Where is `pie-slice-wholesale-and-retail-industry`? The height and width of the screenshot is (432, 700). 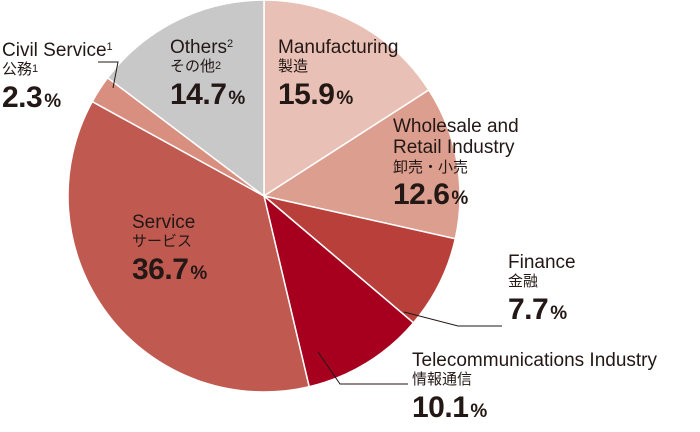 pie-slice-wholesale-and-retail-industry is located at coordinates (361, 164).